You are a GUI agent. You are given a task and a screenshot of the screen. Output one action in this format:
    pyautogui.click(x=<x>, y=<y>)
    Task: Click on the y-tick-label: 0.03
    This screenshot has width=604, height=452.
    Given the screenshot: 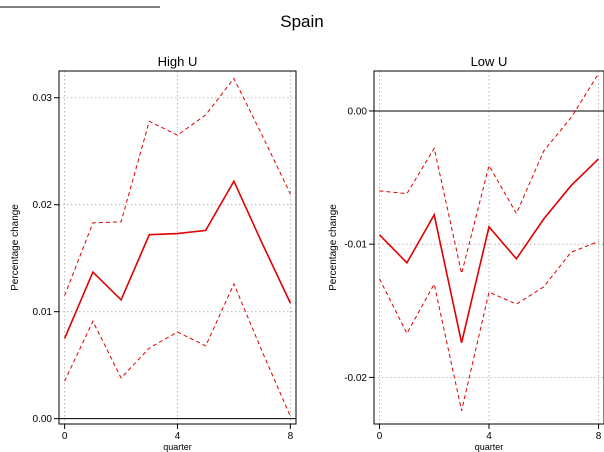 What is the action you would take?
    pyautogui.click(x=43, y=98)
    